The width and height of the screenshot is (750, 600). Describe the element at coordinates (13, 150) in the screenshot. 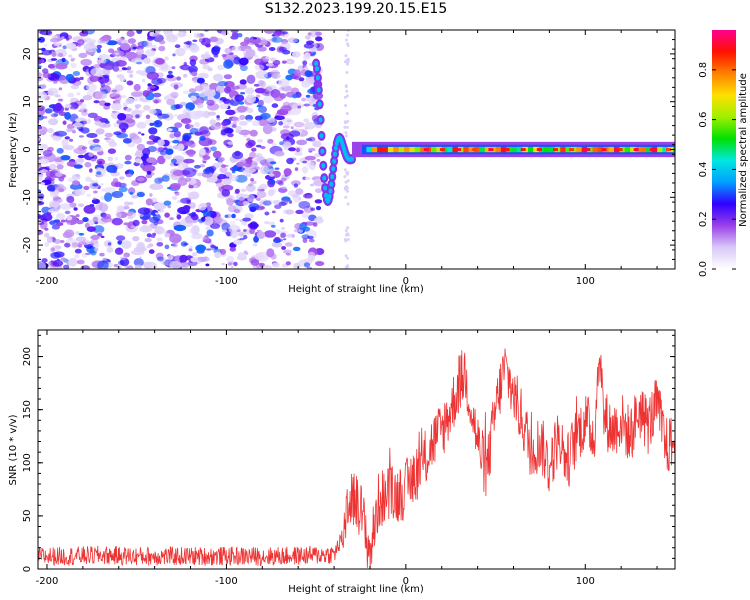

I see `spectrogram-y-label: Frequency (Hz)` at that location.